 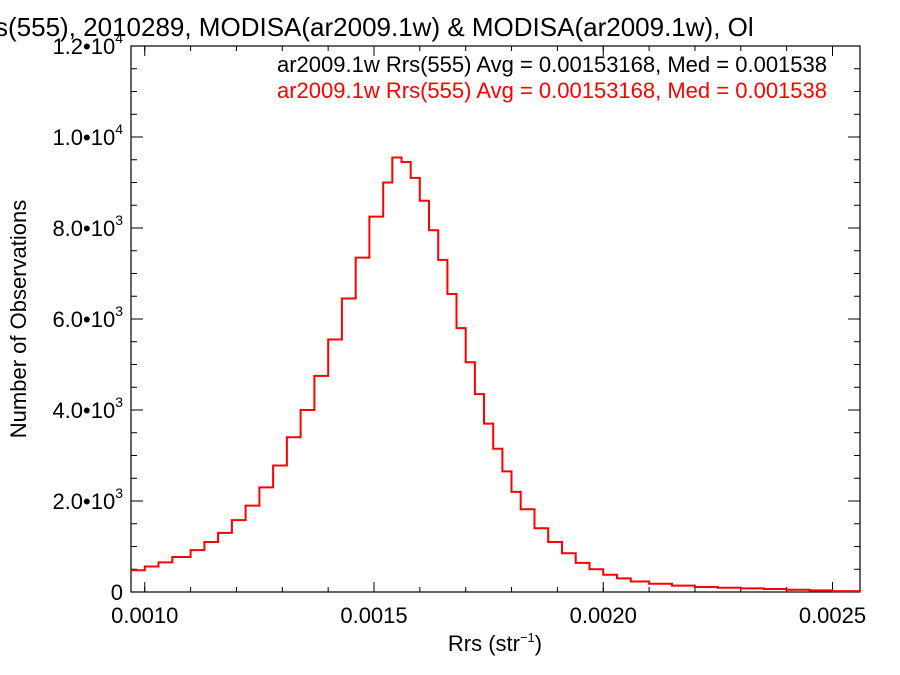 I want to click on y-tick-label: 0, so click(x=117, y=592).